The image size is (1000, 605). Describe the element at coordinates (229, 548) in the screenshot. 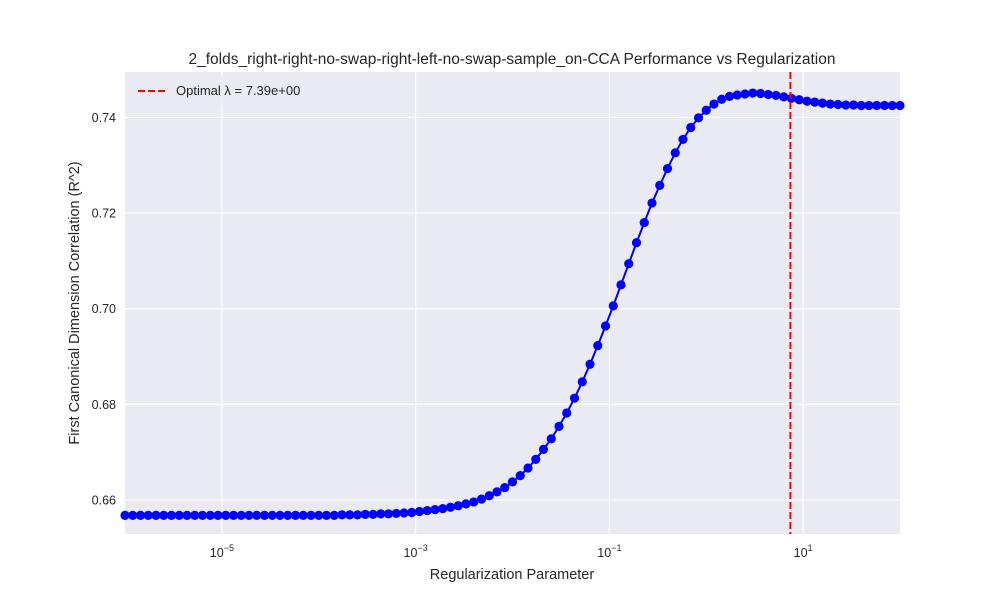

I see `x-tick-exponent: −5` at that location.